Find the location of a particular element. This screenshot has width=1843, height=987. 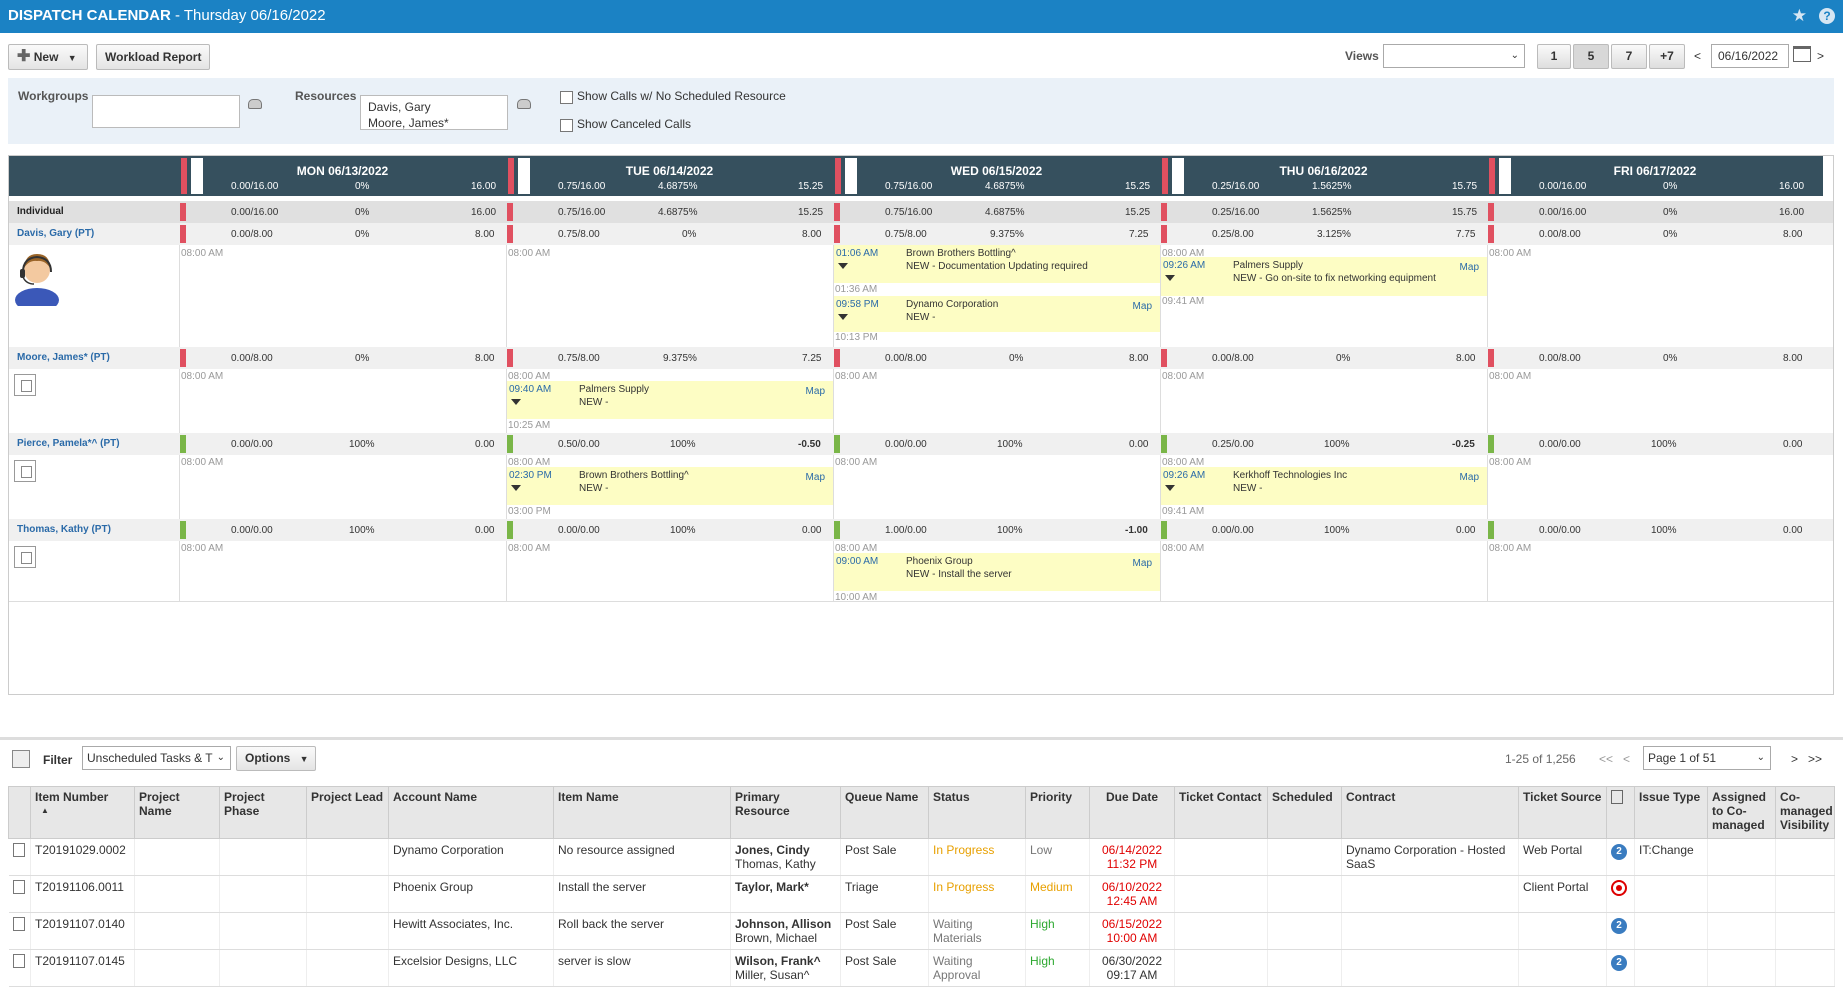

col-header: Status is located at coordinates (977, 812).